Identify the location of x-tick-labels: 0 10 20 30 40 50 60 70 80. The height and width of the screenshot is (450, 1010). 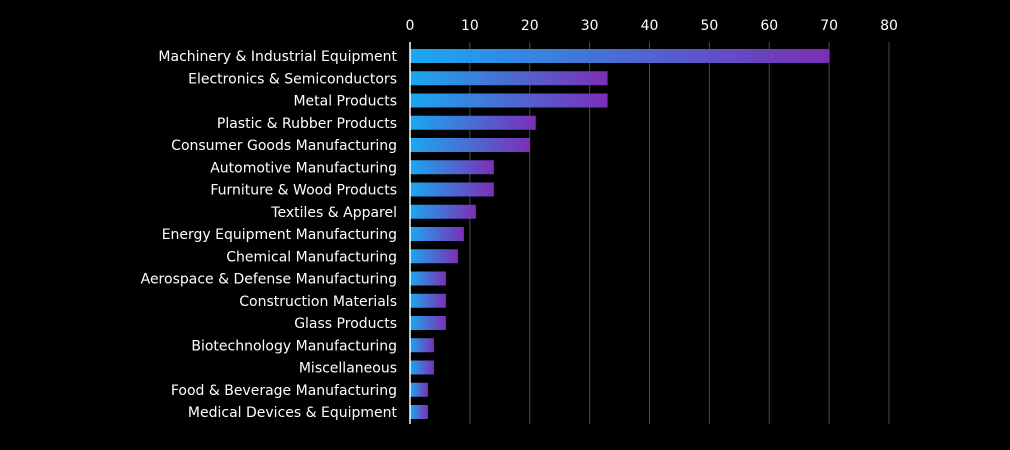
(652, 26).